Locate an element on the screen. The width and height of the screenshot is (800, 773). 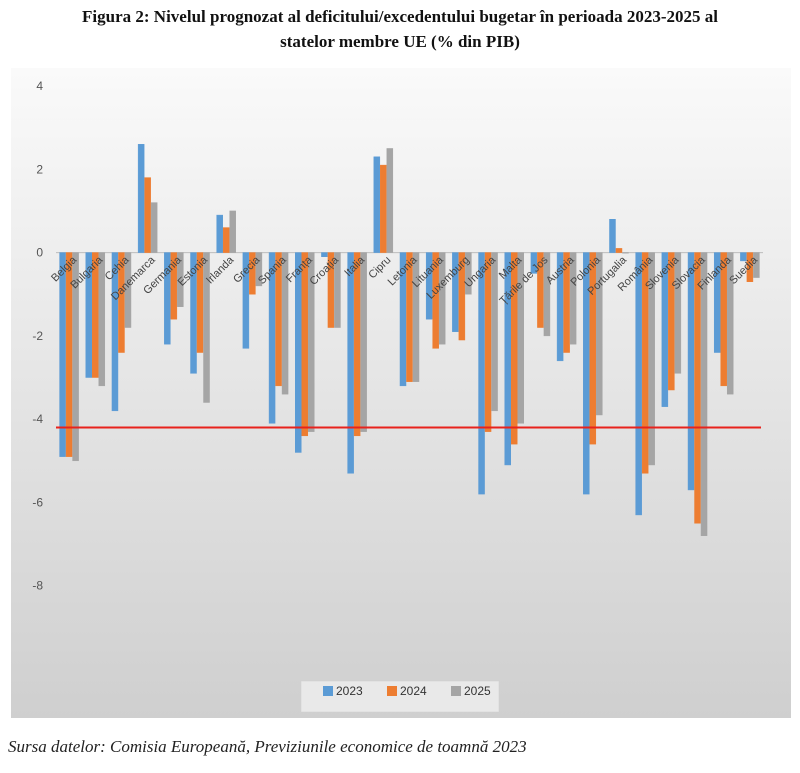
y-tick-label: 0 is located at coordinates (39, 253).